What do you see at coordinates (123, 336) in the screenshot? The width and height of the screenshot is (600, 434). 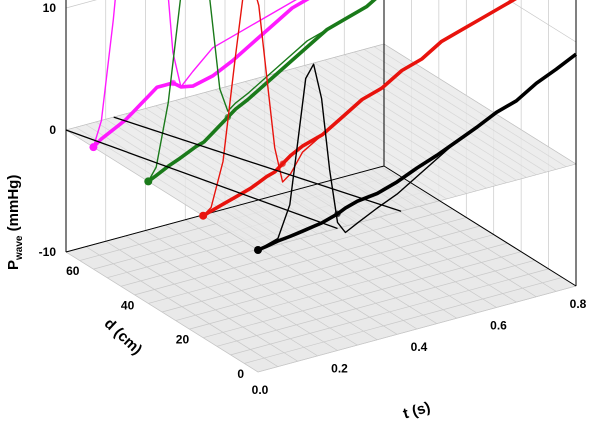 I see `y-axis-title: d (cm)` at bounding box center [123, 336].